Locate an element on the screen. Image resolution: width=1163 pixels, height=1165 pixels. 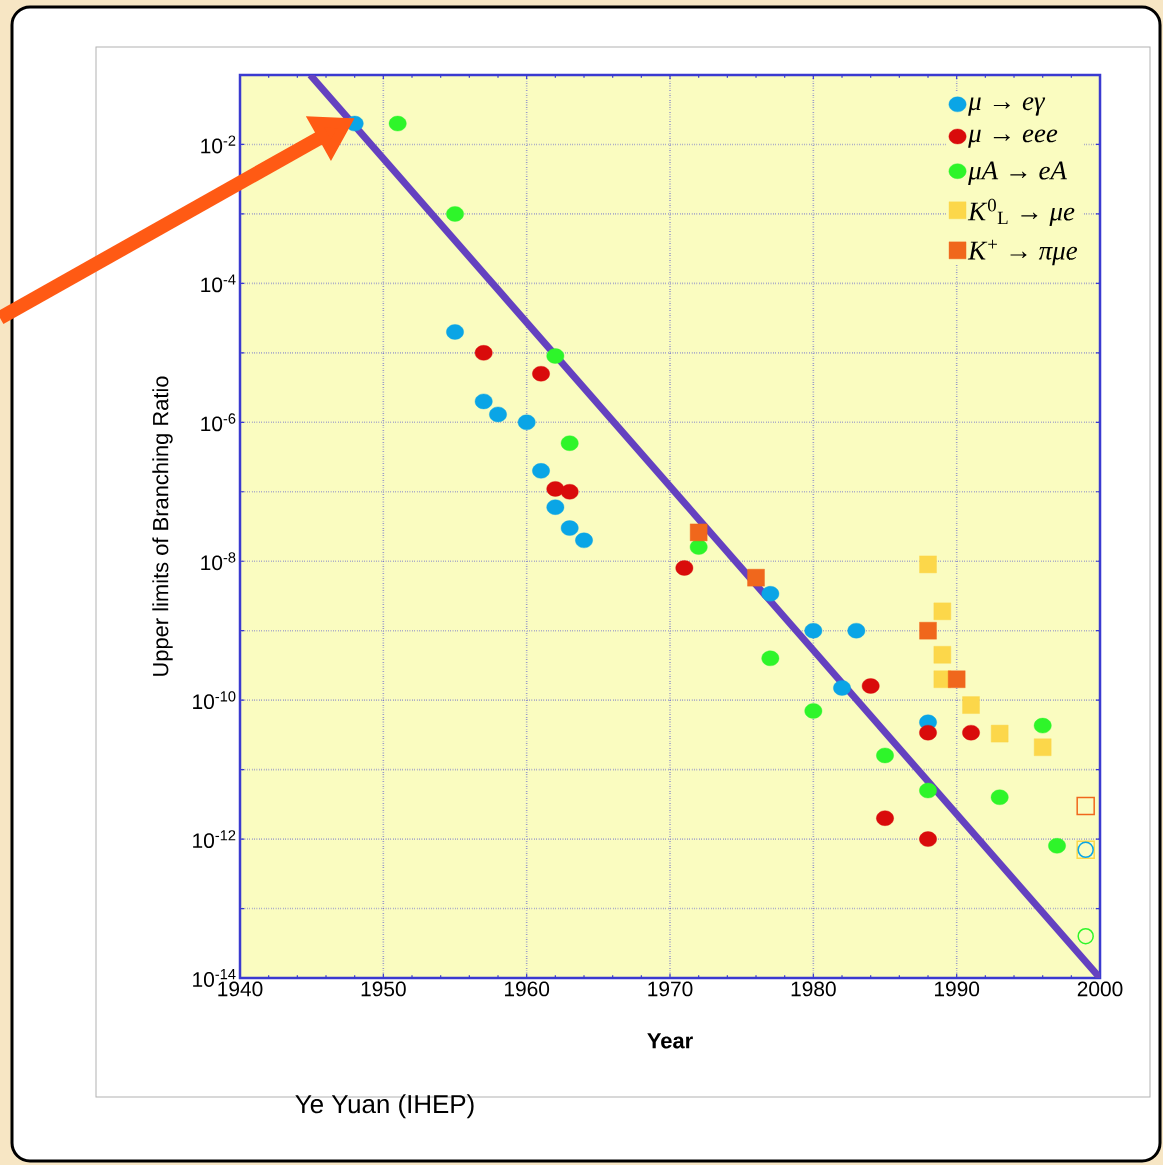
y-tick-label: 10$^{-2}$ is located at coordinates (218, 144).